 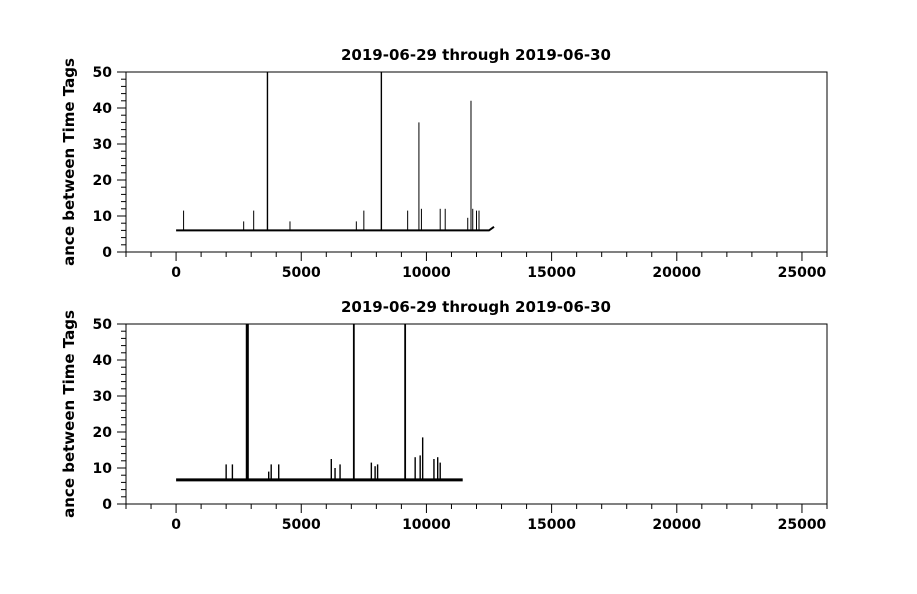 I want to click on top-plot-y-tick-label: 50, so click(x=103, y=73).